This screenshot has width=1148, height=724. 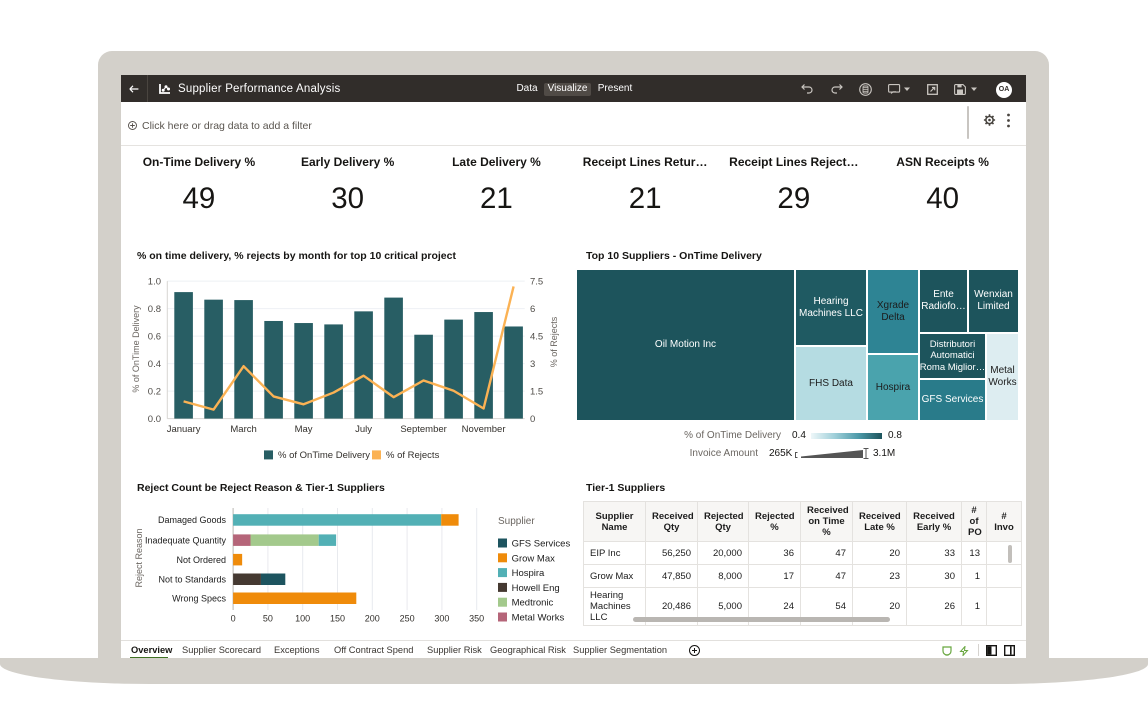 I want to click on svg-text: Medtronic, so click(x=533, y=603).